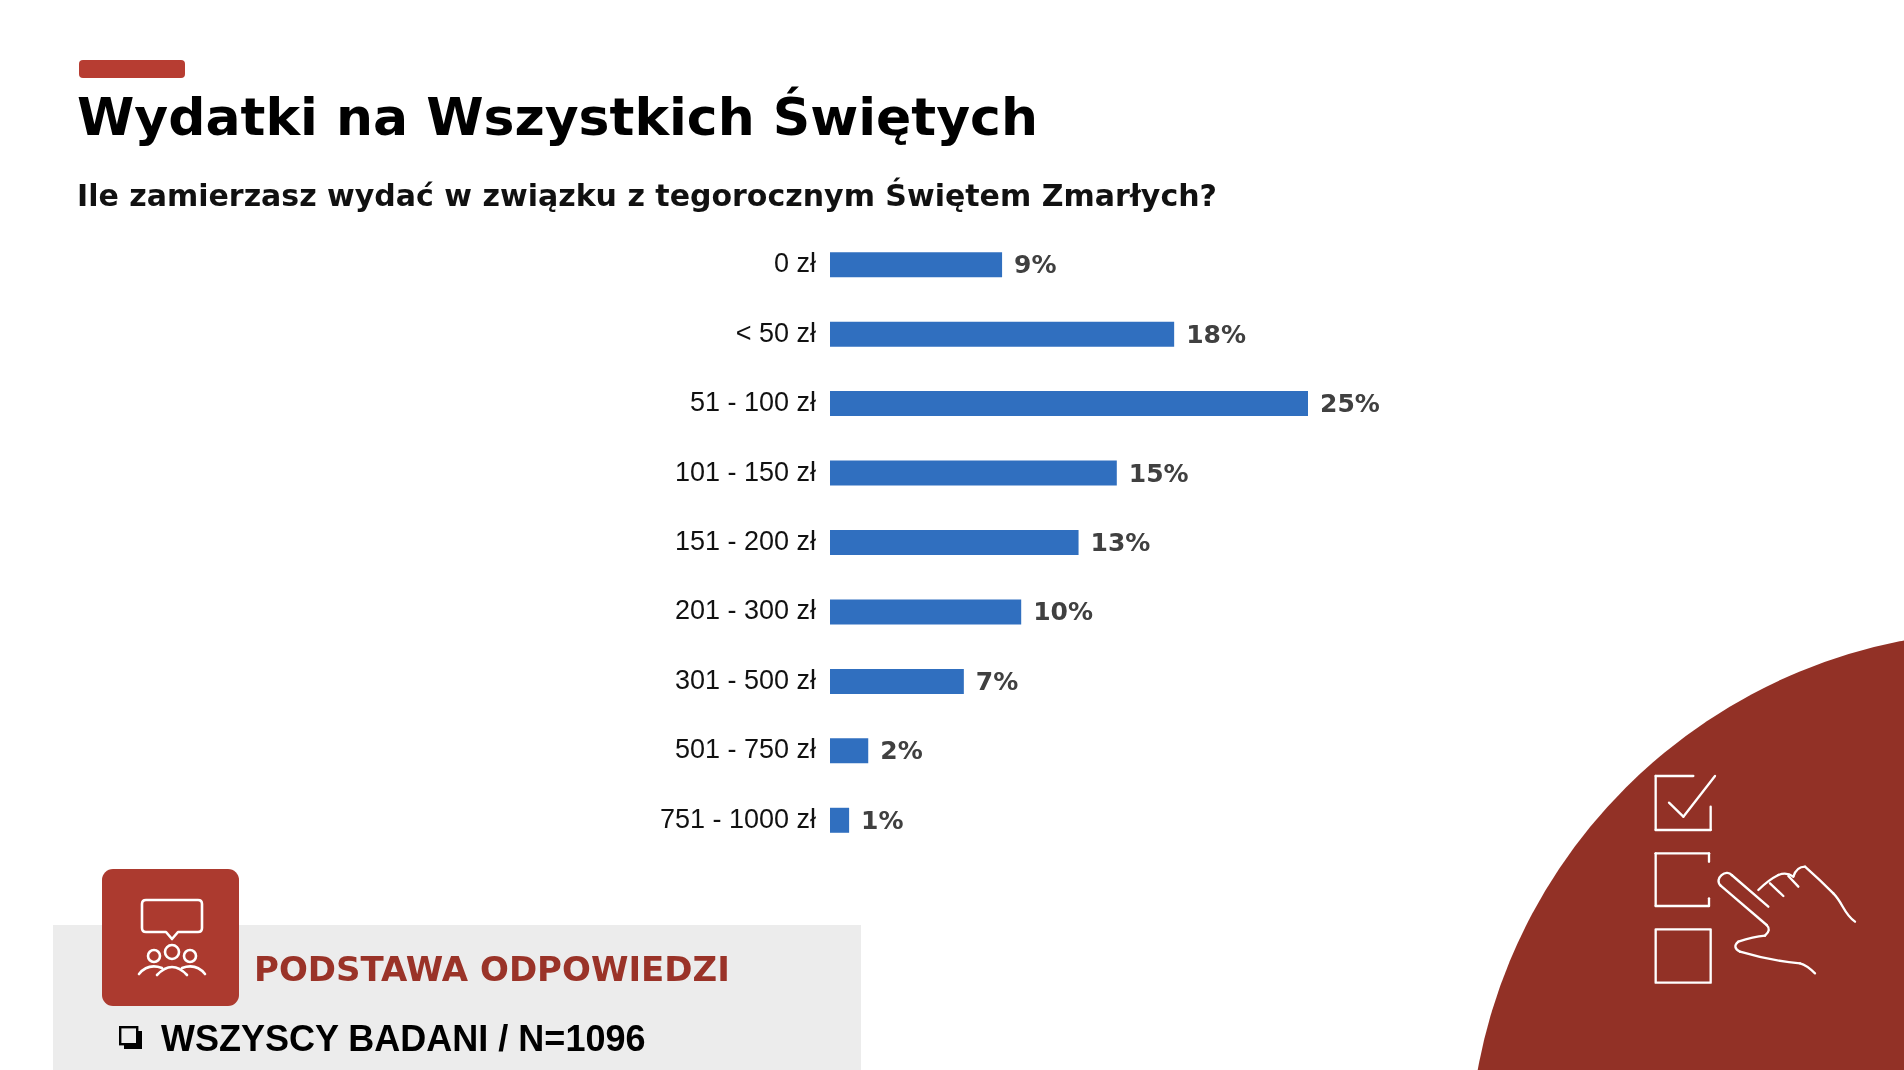 Image resolution: width=1904 pixels, height=1070 pixels. Describe the element at coordinates (557, 117) in the screenshot. I see `chart-title: Wydatki na Wszystkich Świętych` at that location.